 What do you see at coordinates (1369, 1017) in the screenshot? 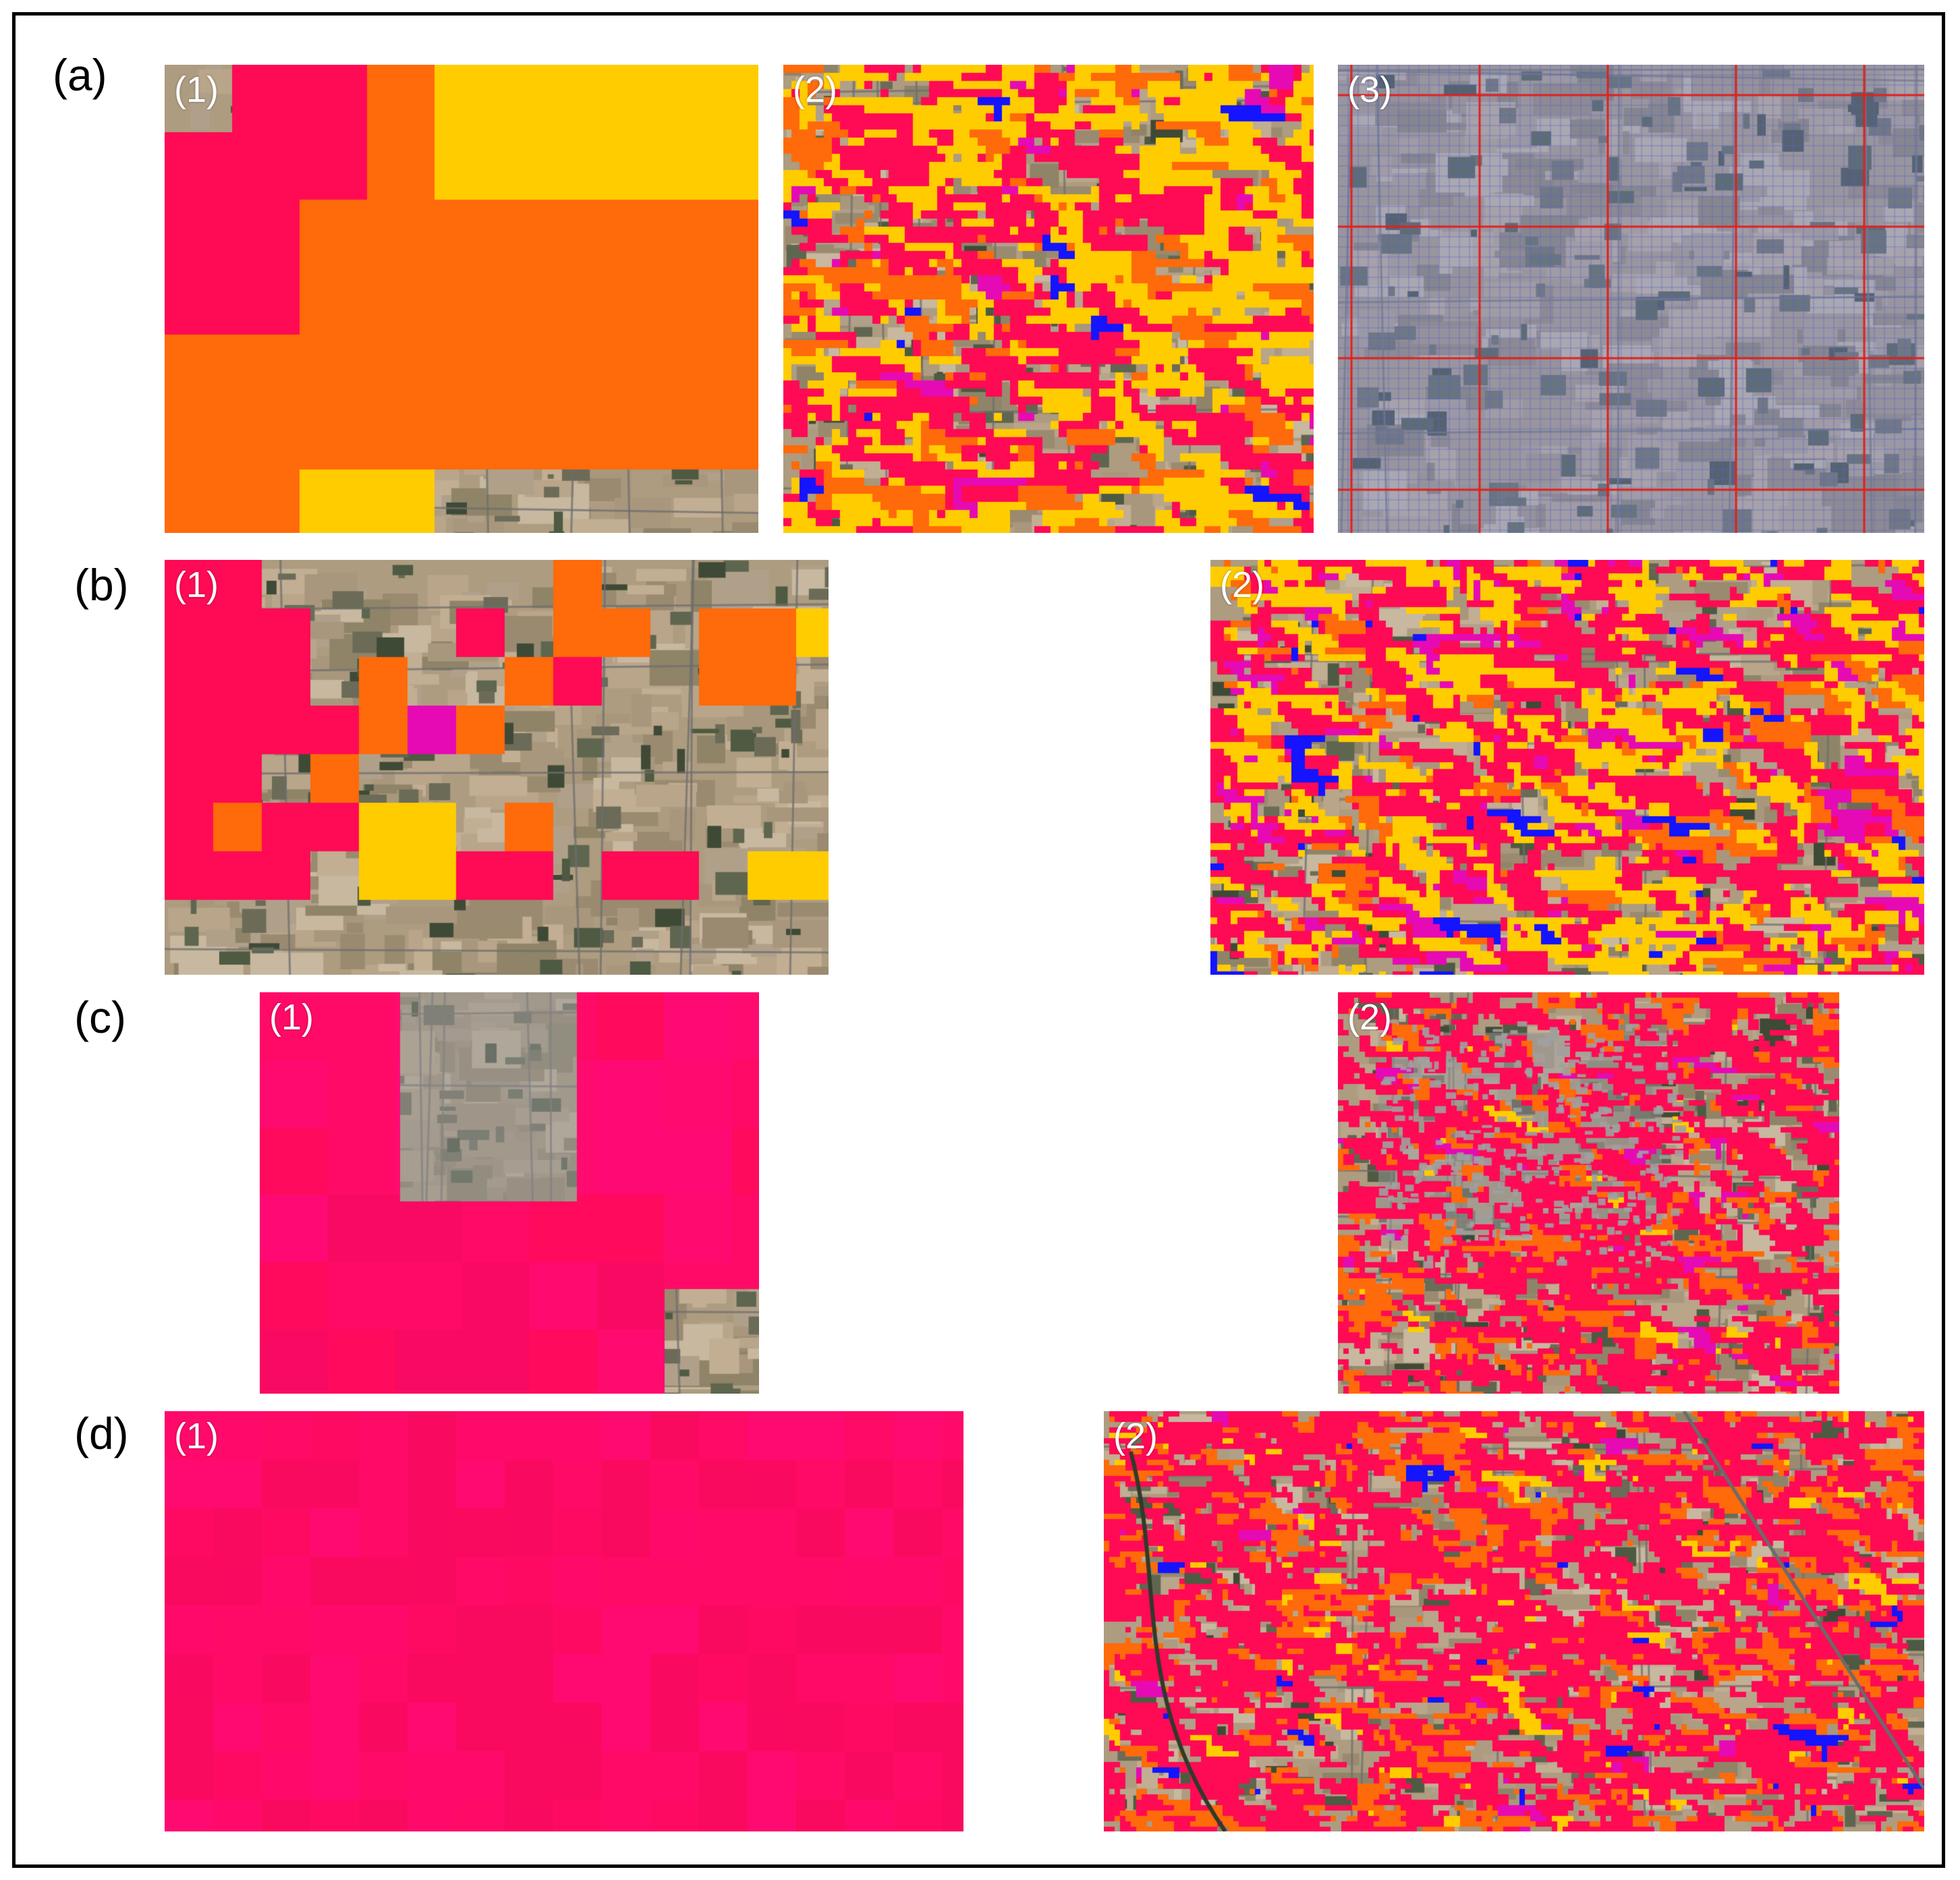
I see `panel-label-c2: (2)` at bounding box center [1369, 1017].